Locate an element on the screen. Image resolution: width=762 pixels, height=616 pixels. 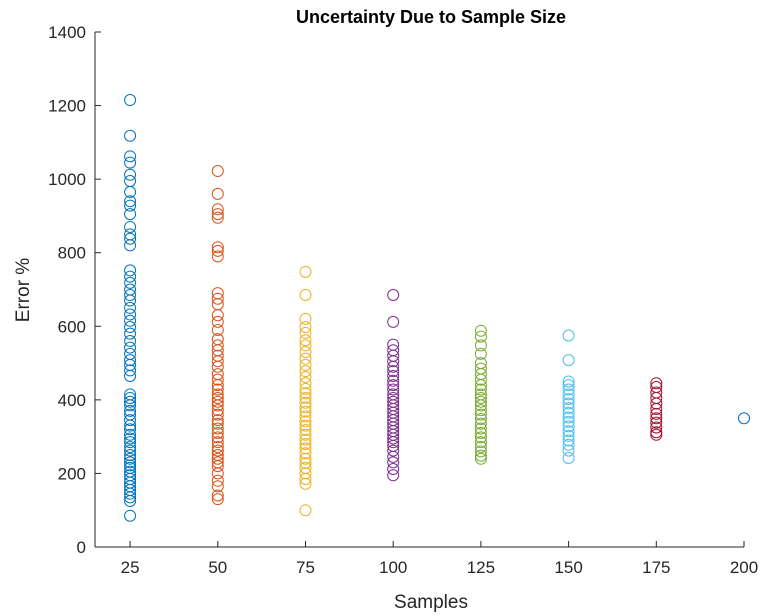
y-tick-label: 1200 is located at coordinates (67, 106).